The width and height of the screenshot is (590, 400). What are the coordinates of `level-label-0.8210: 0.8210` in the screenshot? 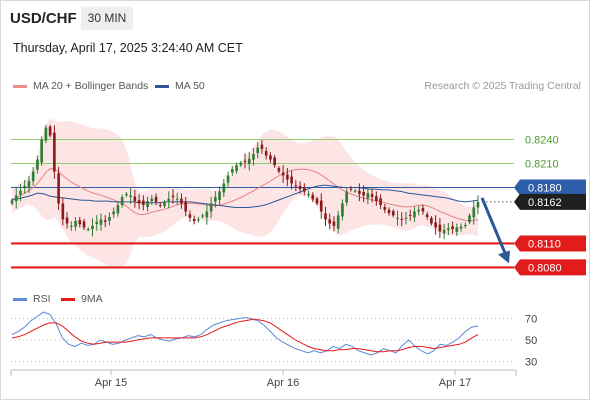 It's located at (542, 165).